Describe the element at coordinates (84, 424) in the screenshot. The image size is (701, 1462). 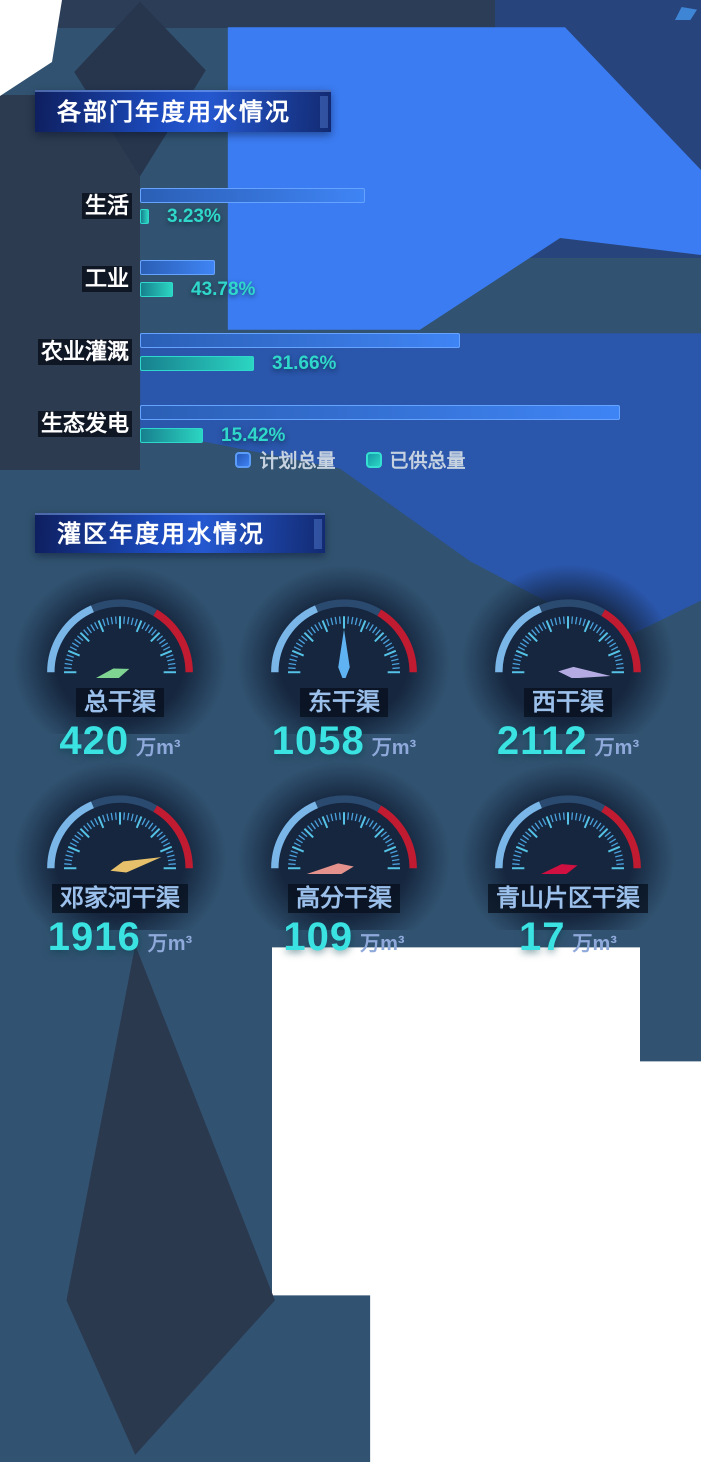
I see `category-label: 生态发电` at that location.